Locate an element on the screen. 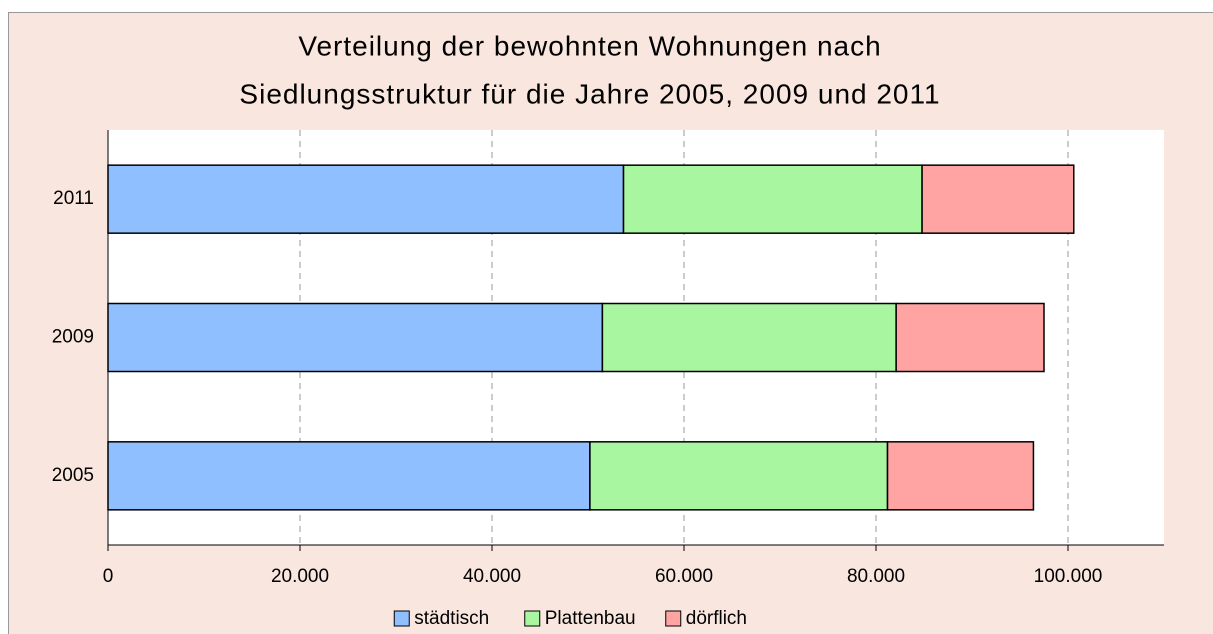  x-tick-label: 100.000 is located at coordinates (1068, 576).